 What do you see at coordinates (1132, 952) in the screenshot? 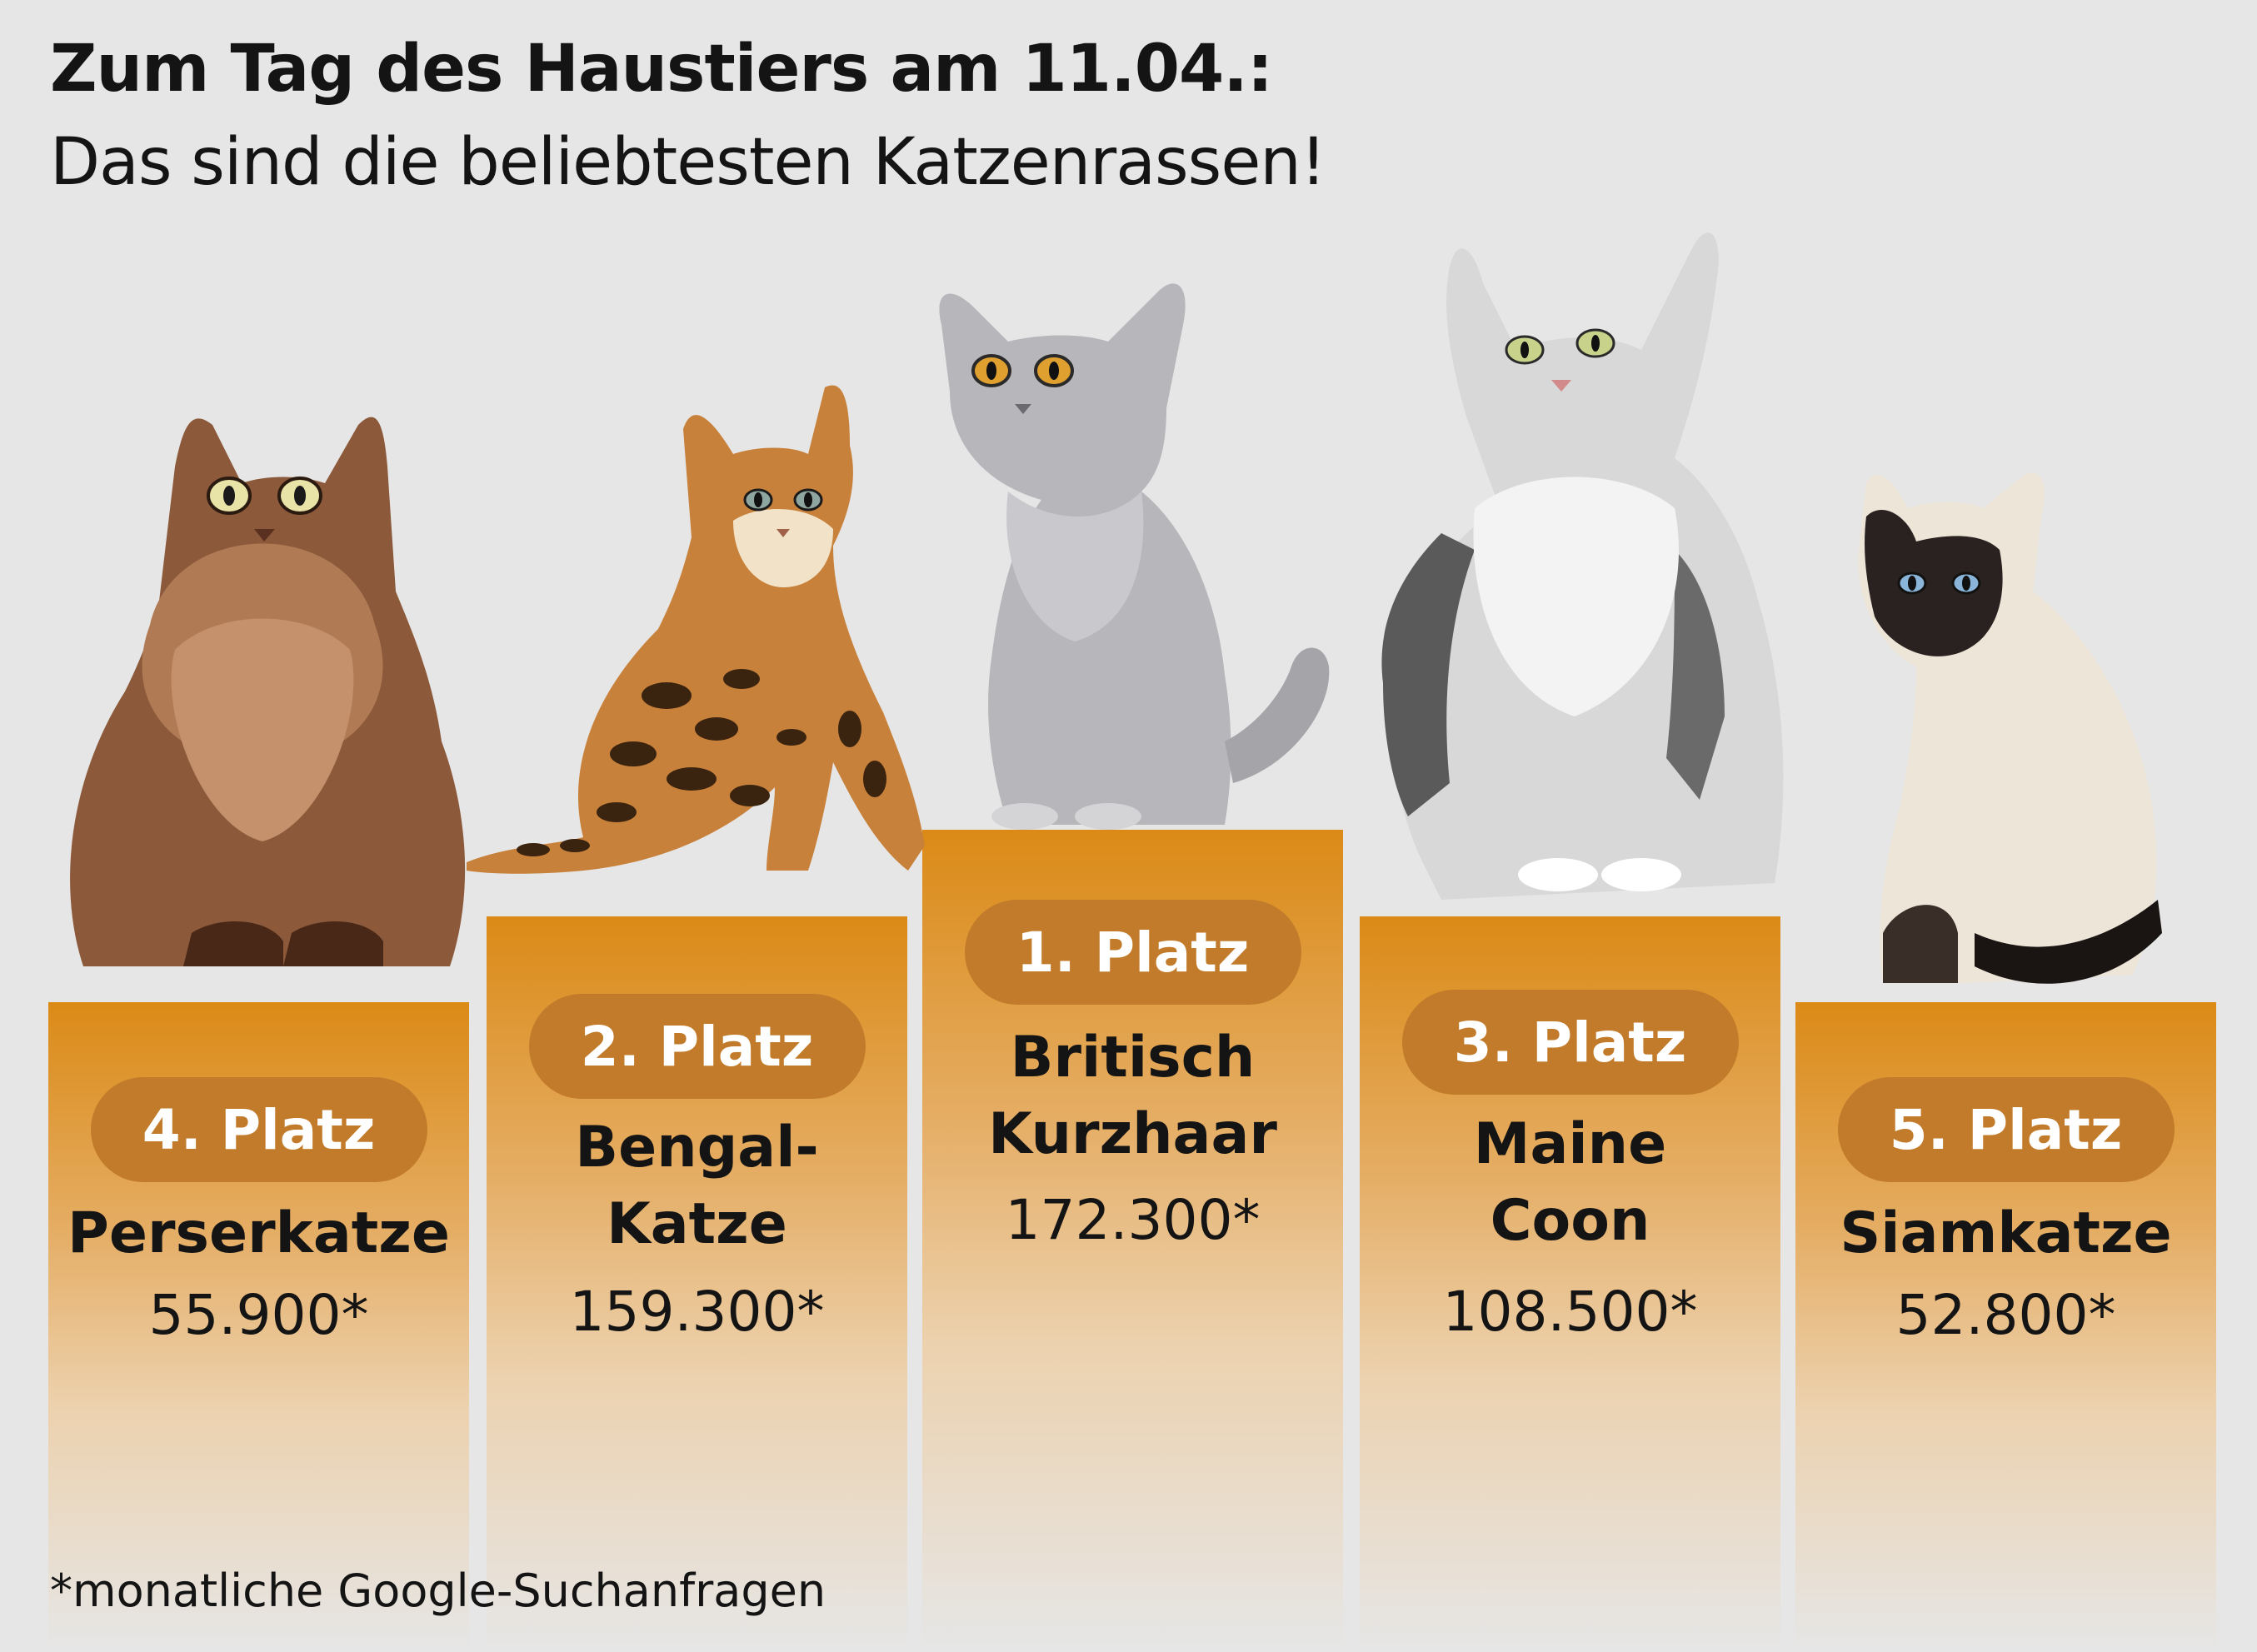
I see `rank-badge: 1. Platz` at bounding box center [1132, 952].